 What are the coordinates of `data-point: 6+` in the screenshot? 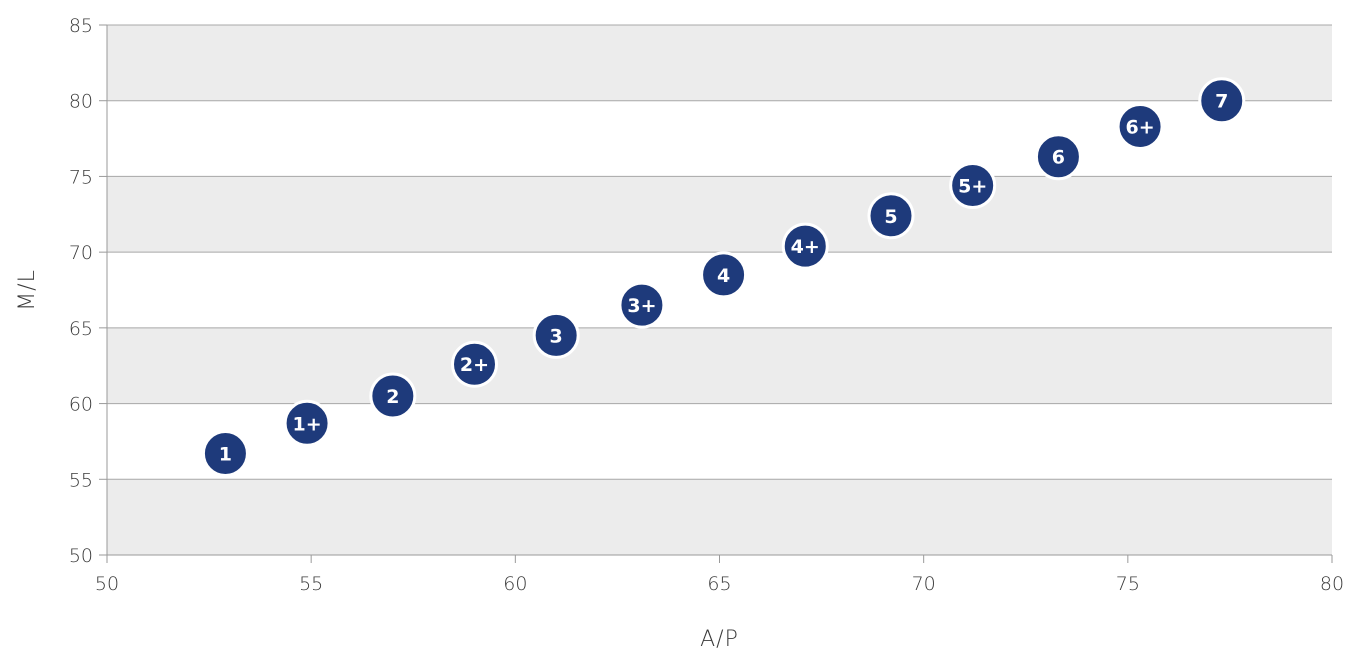 It's located at (1140, 126).